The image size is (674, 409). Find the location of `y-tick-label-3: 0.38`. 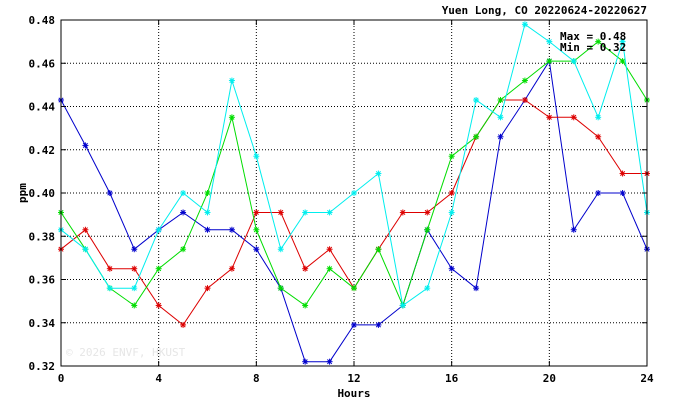

y-tick-label-3: 0.38 is located at coordinates (42, 236).